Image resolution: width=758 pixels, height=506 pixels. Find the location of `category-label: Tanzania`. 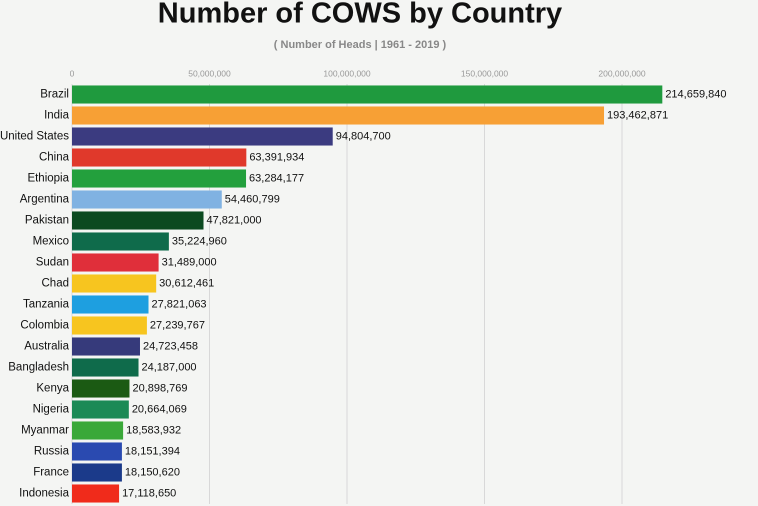

category-label: Tanzania is located at coordinates (46, 305).